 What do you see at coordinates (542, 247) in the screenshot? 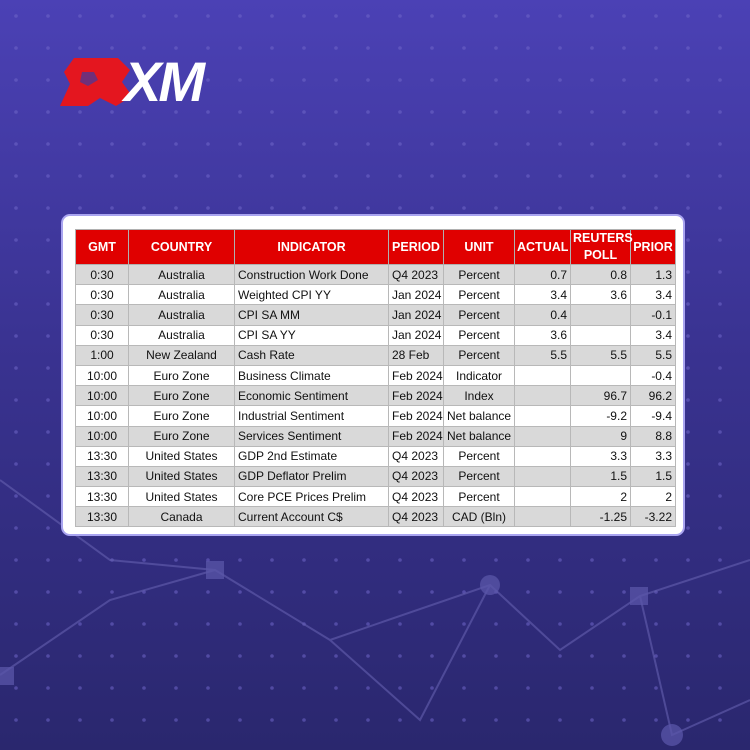
I see `header-cell: ACTUAL` at bounding box center [542, 247].